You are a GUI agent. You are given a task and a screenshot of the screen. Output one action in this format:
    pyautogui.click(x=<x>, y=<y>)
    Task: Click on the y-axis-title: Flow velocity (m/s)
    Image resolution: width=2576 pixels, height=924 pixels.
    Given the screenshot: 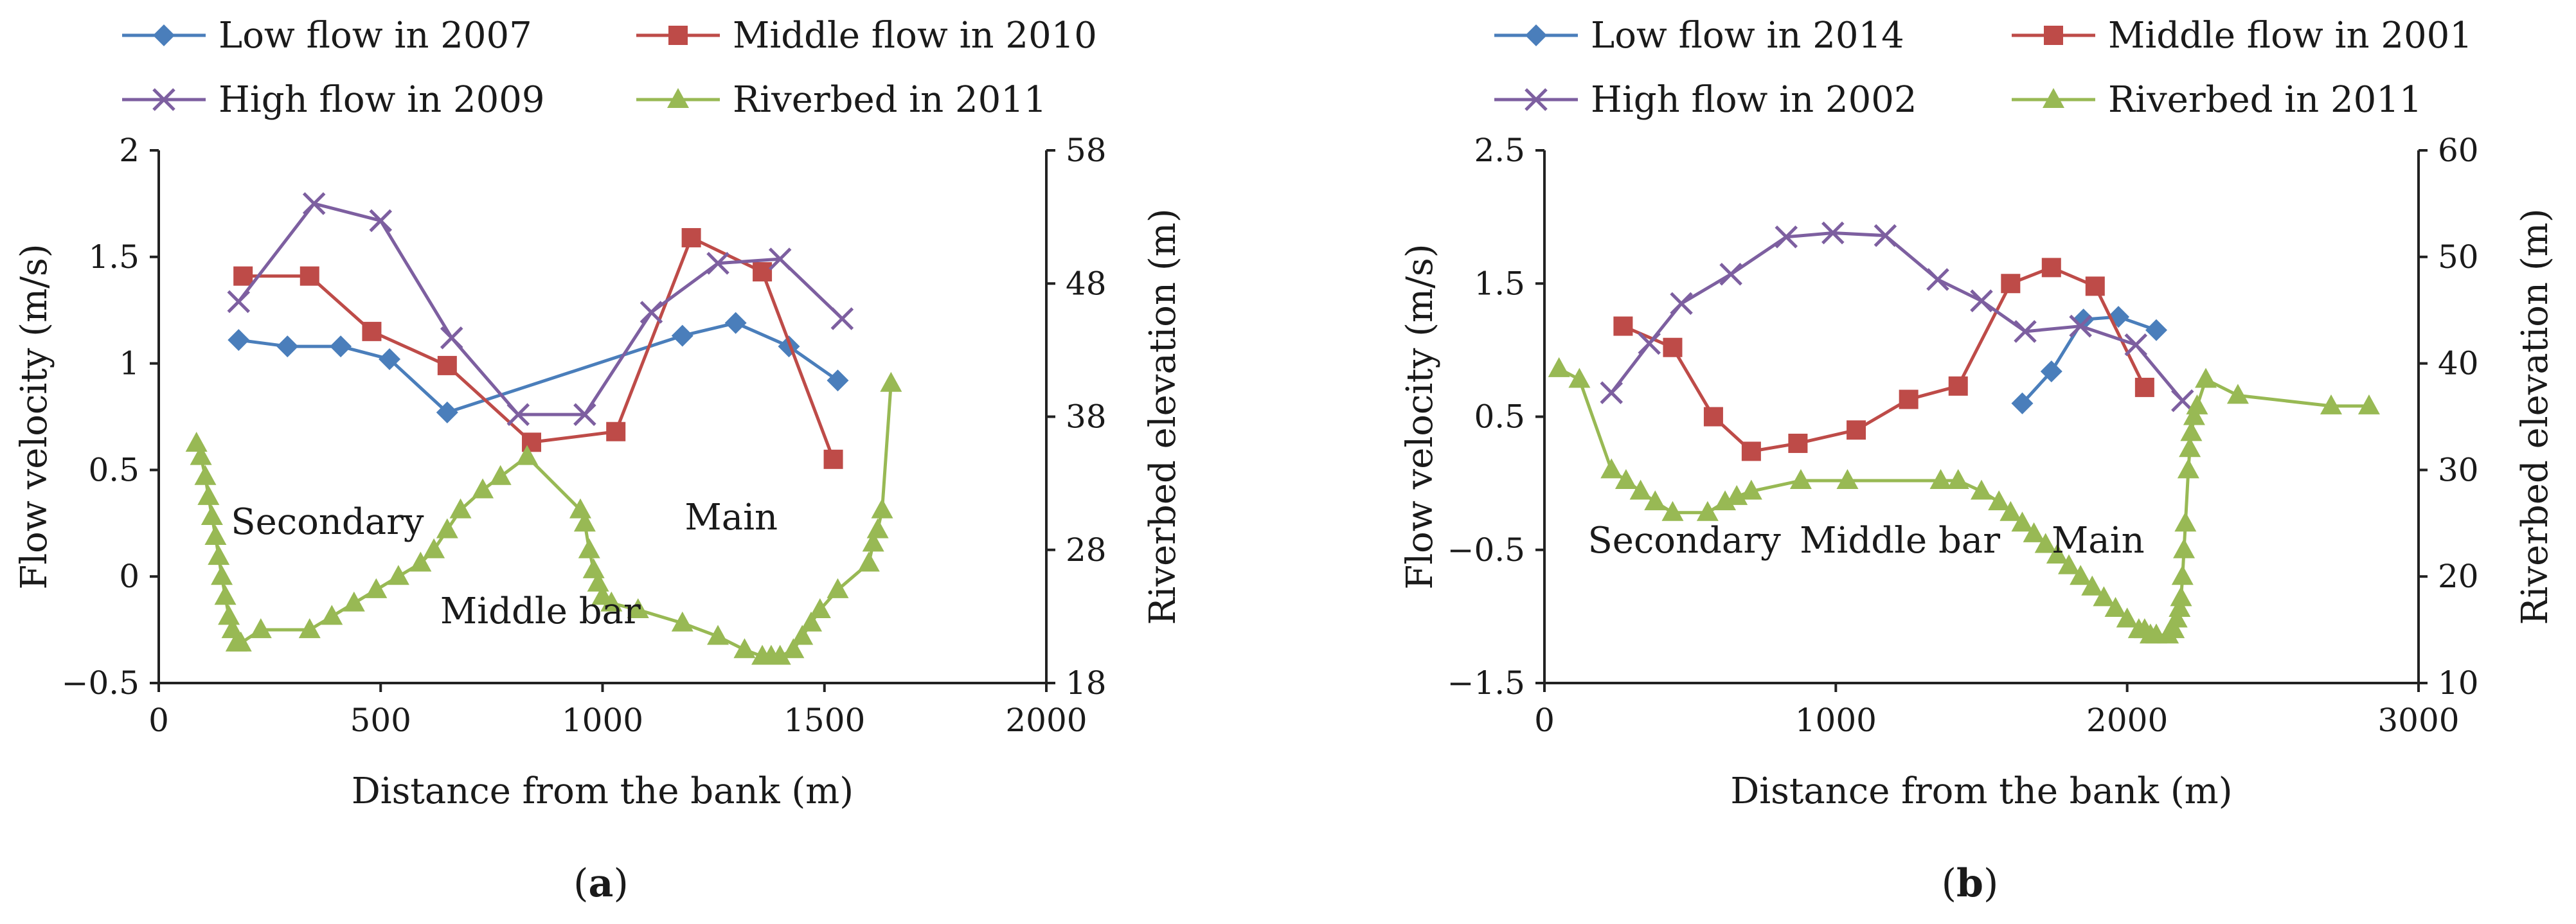 What is the action you would take?
    pyautogui.click(x=1420, y=416)
    